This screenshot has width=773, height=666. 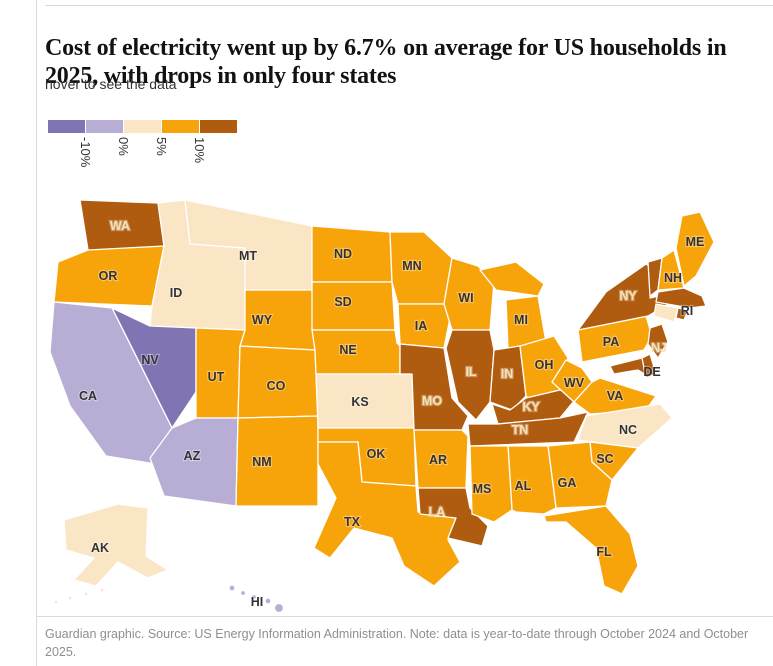 What do you see at coordinates (122, 226) in the screenshot?
I see `state-wa` at bounding box center [122, 226].